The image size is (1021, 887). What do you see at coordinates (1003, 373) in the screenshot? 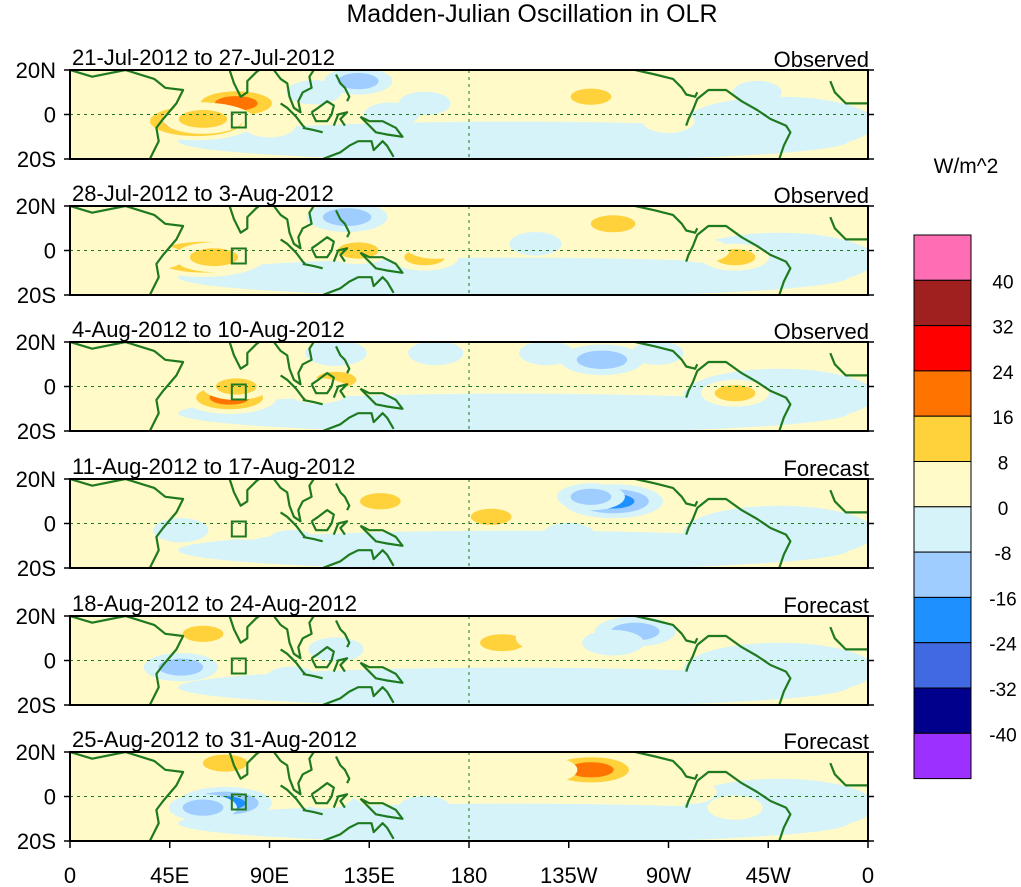
I see `colorbar-label: 24` at bounding box center [1003, 373].